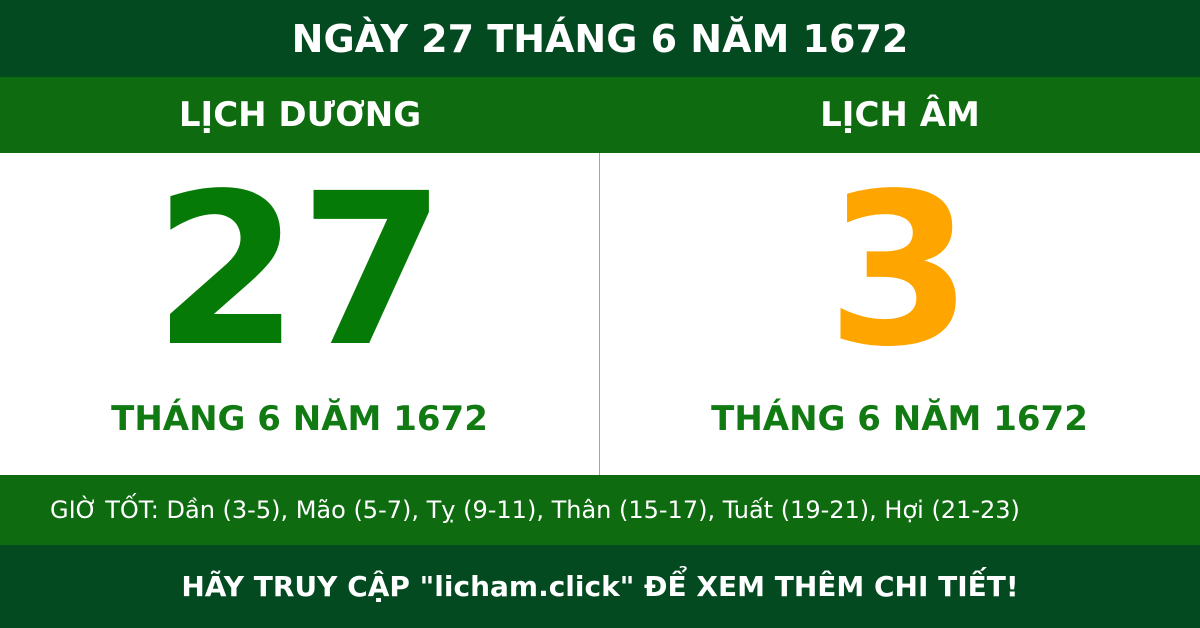  What do you see at coordinates (899, 419) in the screenshot?
I see `lunar-month-year: THÁNG 6 NĂM 1672` at bounding box center [899, 419].